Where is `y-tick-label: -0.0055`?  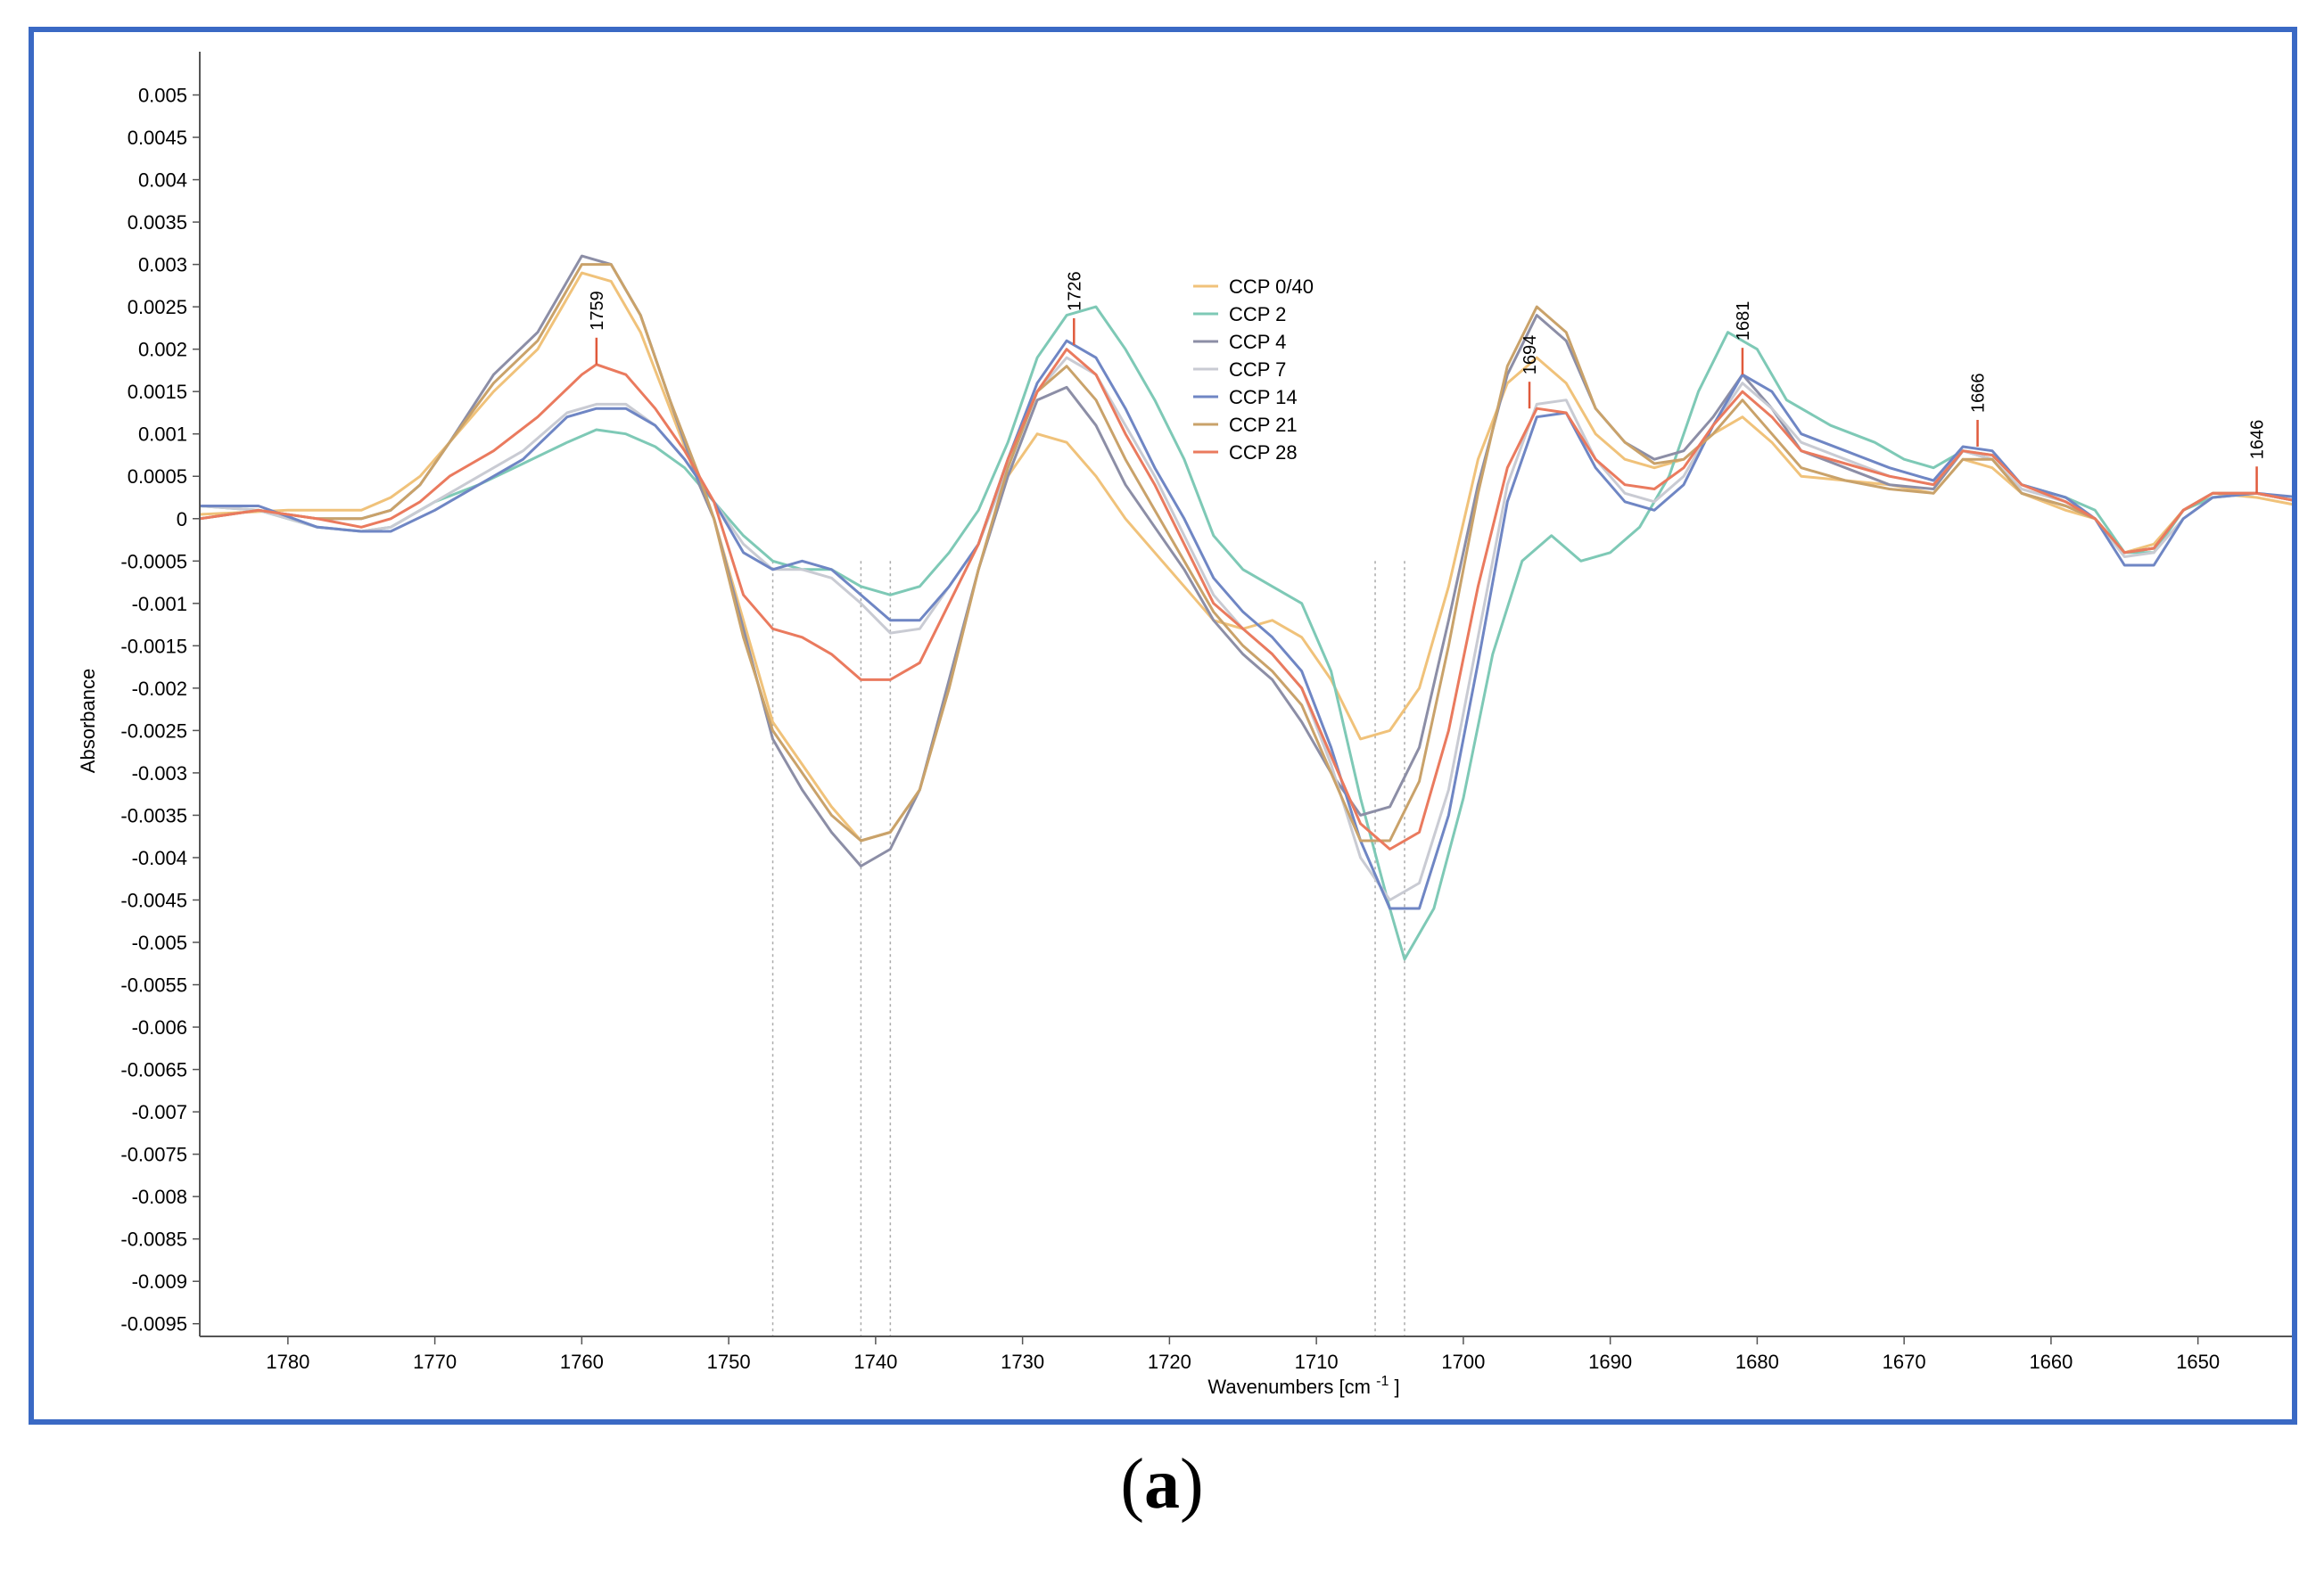 y-tick-label: -0.0055 is located at coordinates (153, 986).